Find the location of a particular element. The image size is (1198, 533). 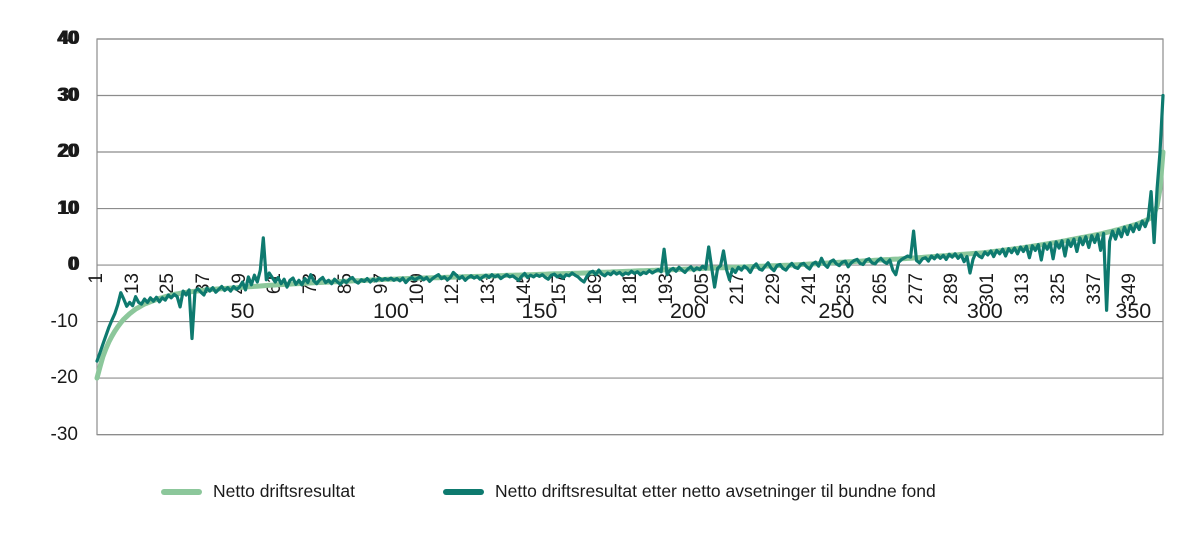

x-axis-tick-label-rotated: 145 is located at coordinates (524, 289).